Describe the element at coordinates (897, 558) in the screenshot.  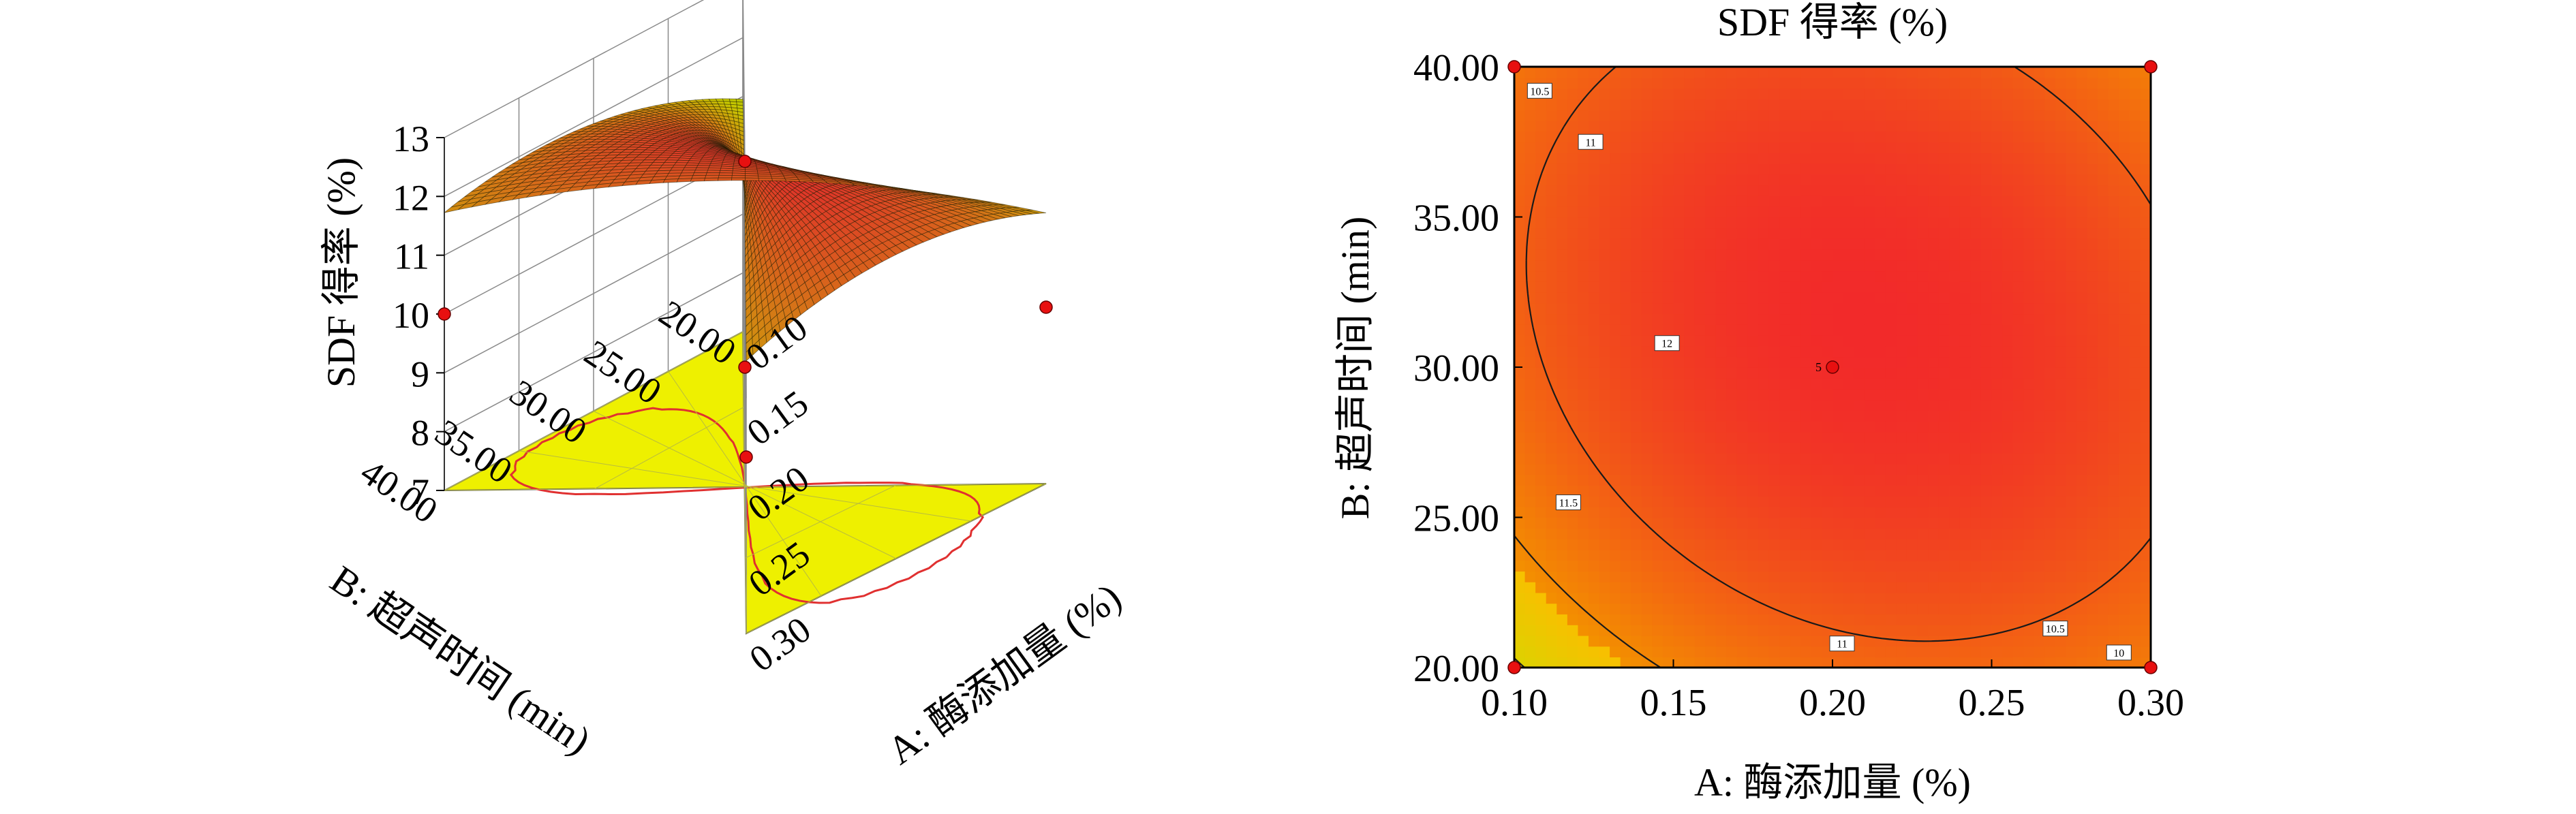
I see `floor-grid-a` at that location.